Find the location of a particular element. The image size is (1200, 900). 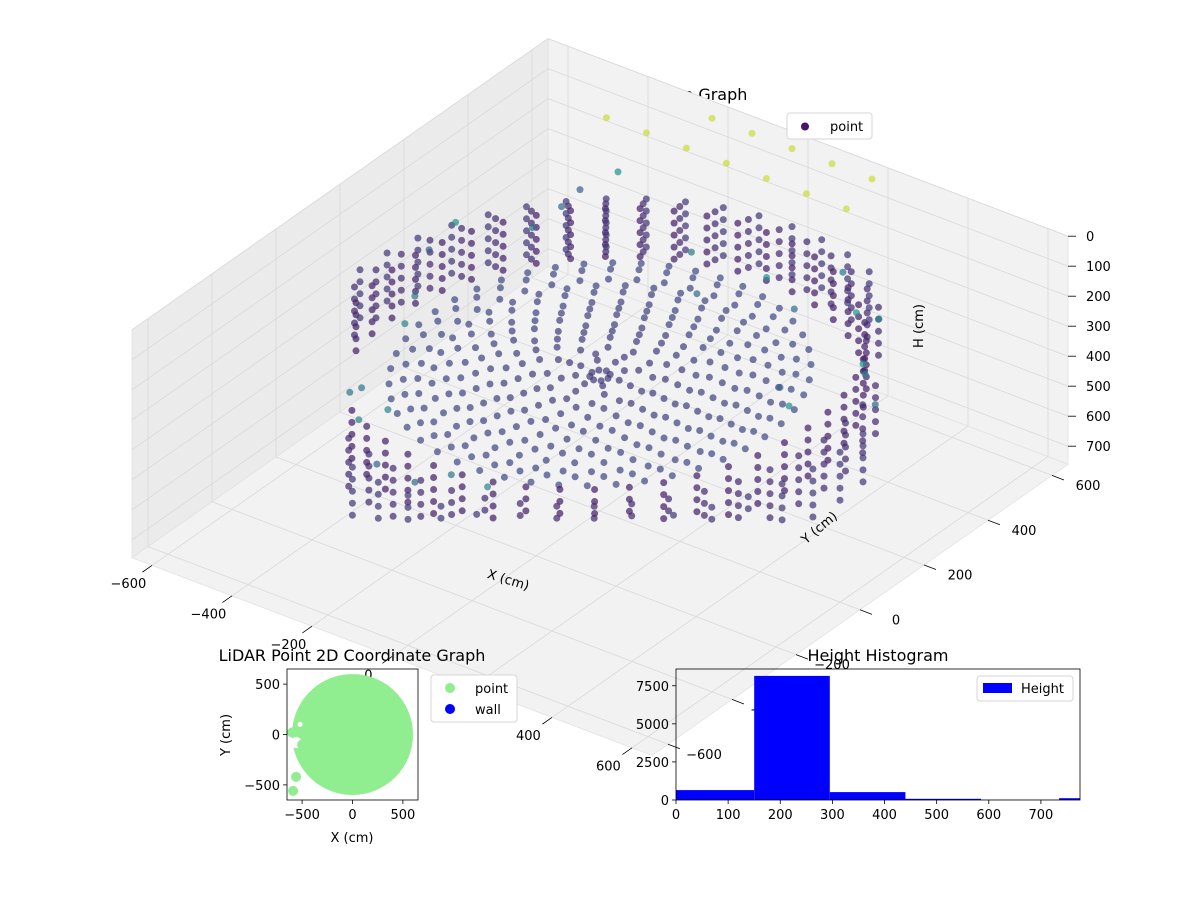

ceiling-point is located at coordinates (872, 179).